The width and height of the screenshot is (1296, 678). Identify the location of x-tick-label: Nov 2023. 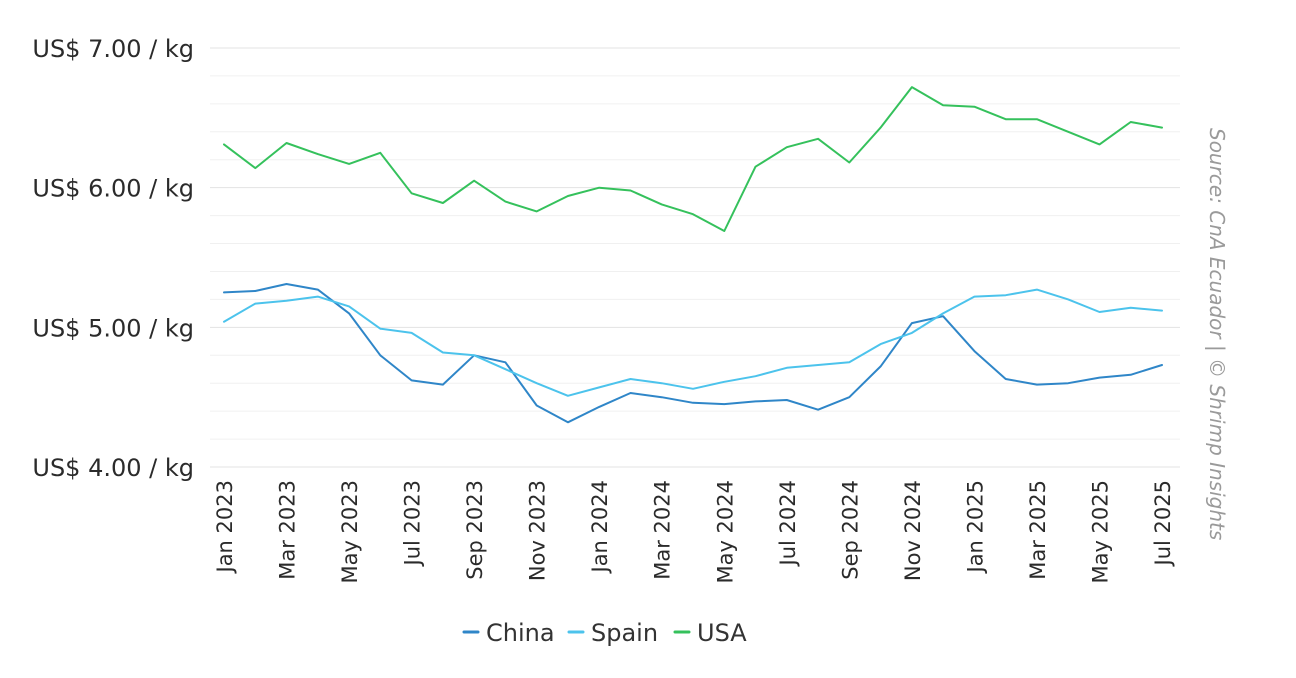
(538, 530).